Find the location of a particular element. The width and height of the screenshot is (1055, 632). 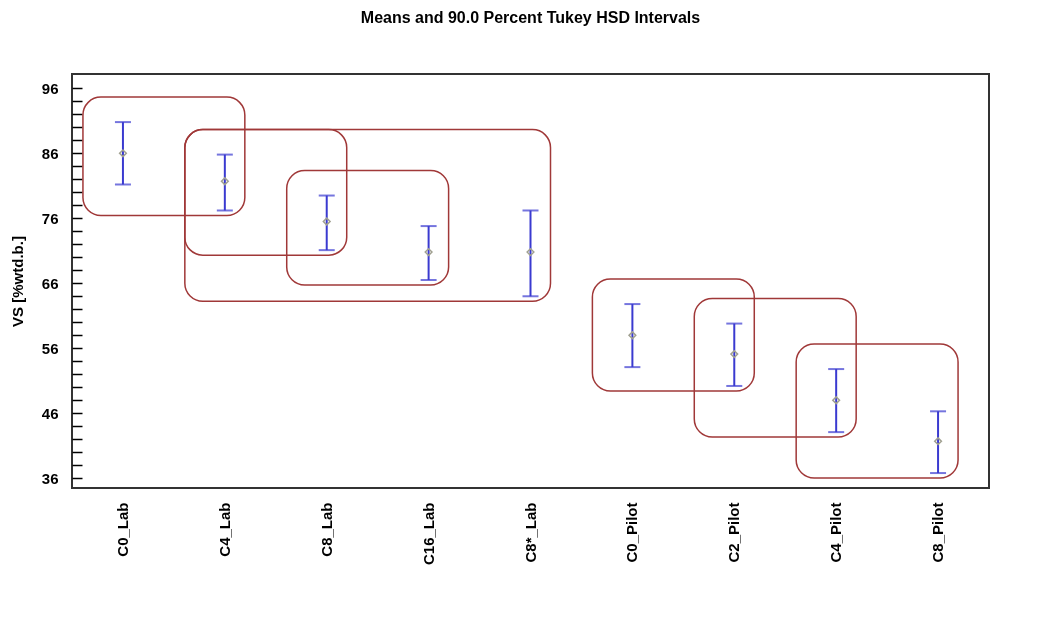

x-tick-label: C4_Pilot is located at coordinates (836, 532).